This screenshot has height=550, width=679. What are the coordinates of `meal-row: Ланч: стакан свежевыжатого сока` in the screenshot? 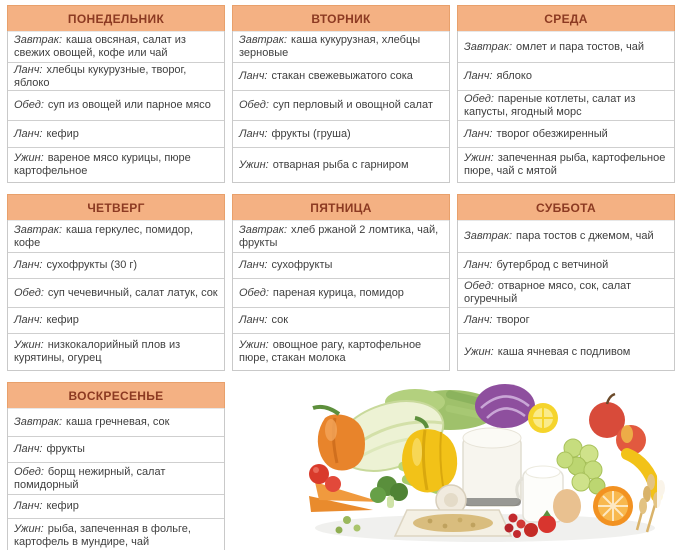 It's located at (341, 76).